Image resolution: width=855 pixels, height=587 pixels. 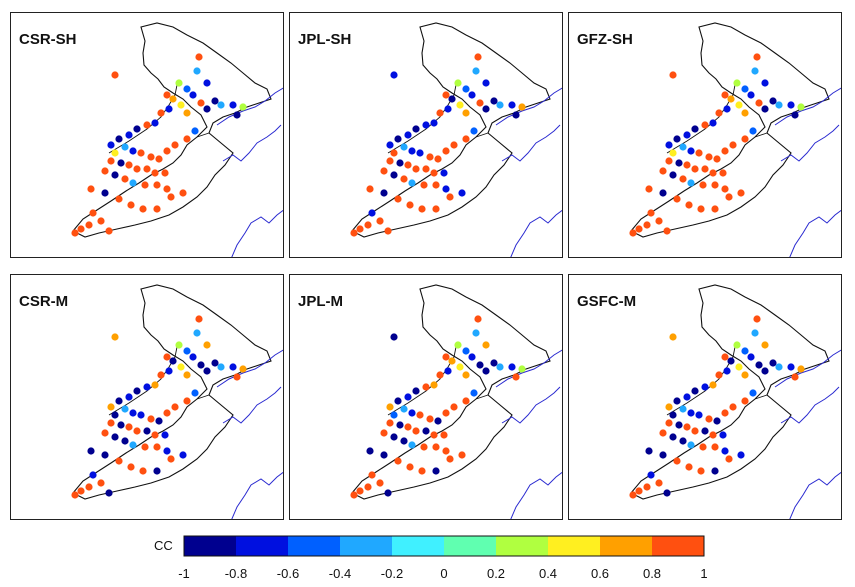 I want to click on region-boundary, so click(x=730, y=392).